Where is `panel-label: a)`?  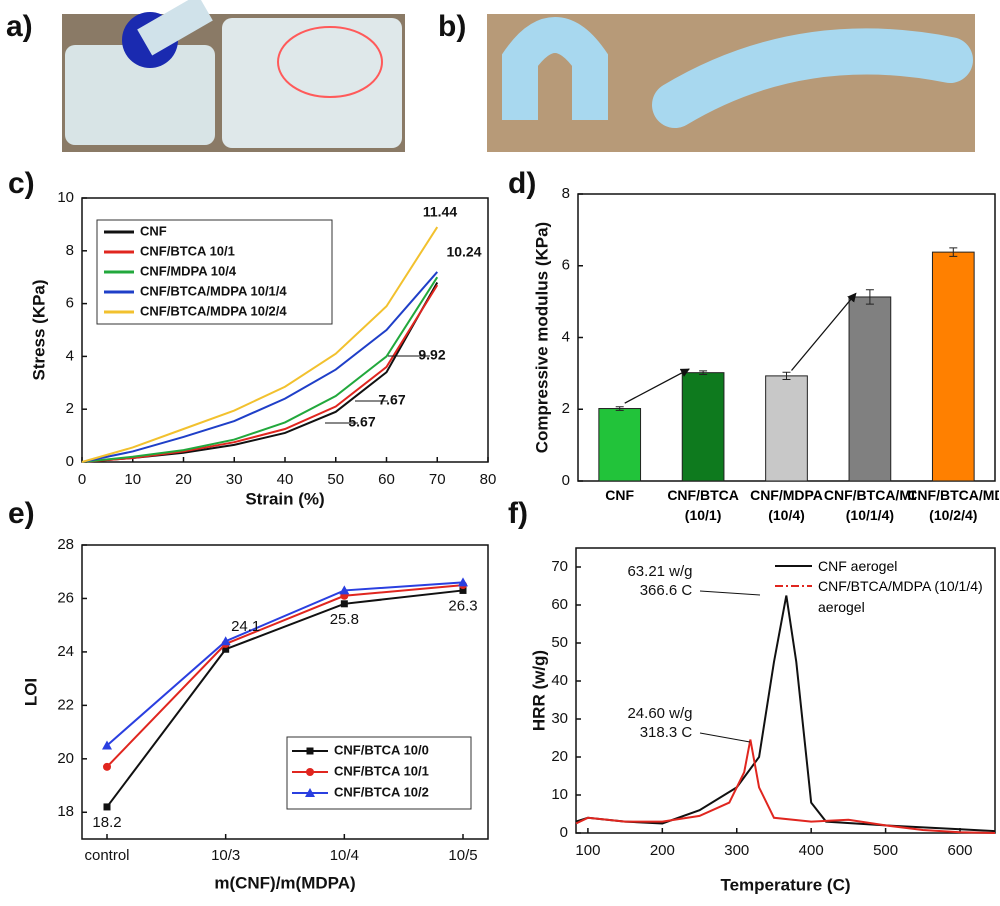
panel-label: a) is located at coordinates (19, 26).